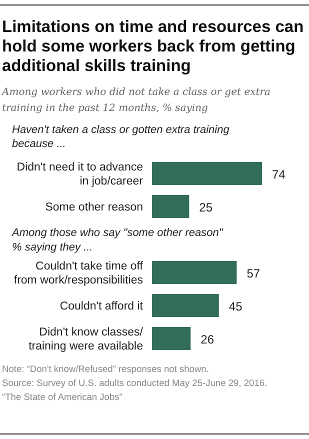  I want to click on text: “The State of American Jobs”, so click(62, 397).